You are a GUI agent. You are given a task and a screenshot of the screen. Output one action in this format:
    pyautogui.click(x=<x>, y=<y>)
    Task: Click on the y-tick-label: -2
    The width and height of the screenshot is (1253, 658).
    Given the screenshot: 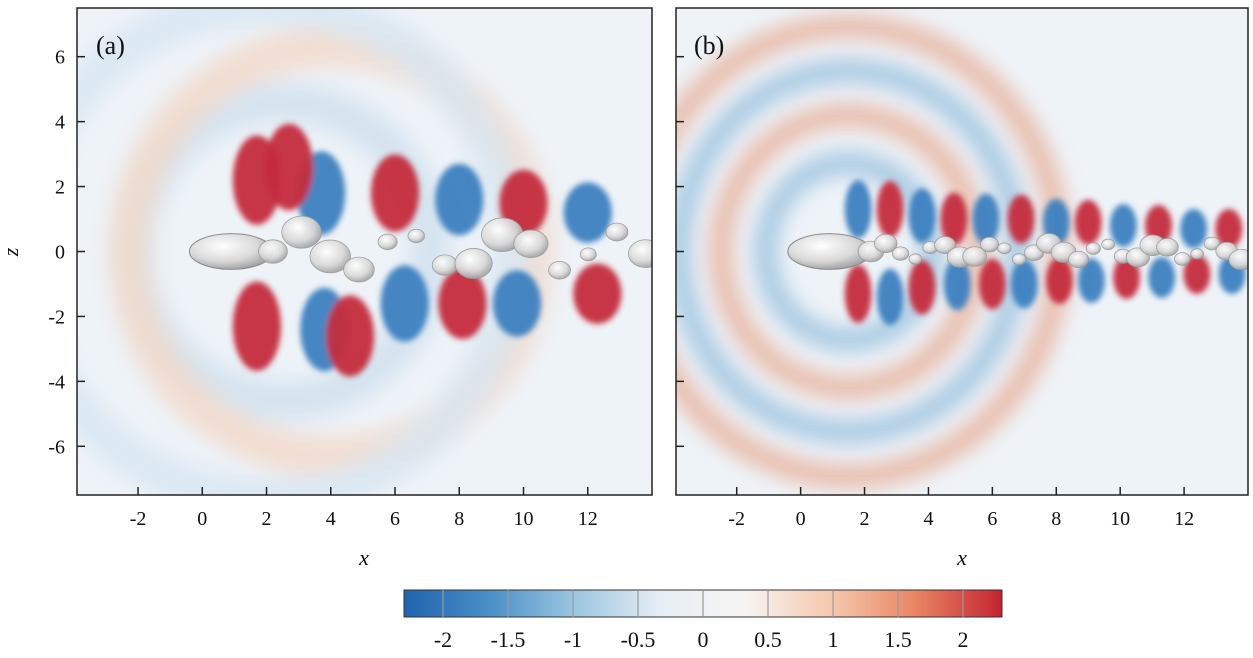 What is the action you would take?
    pyautogui.click(x=56, y=317)
    